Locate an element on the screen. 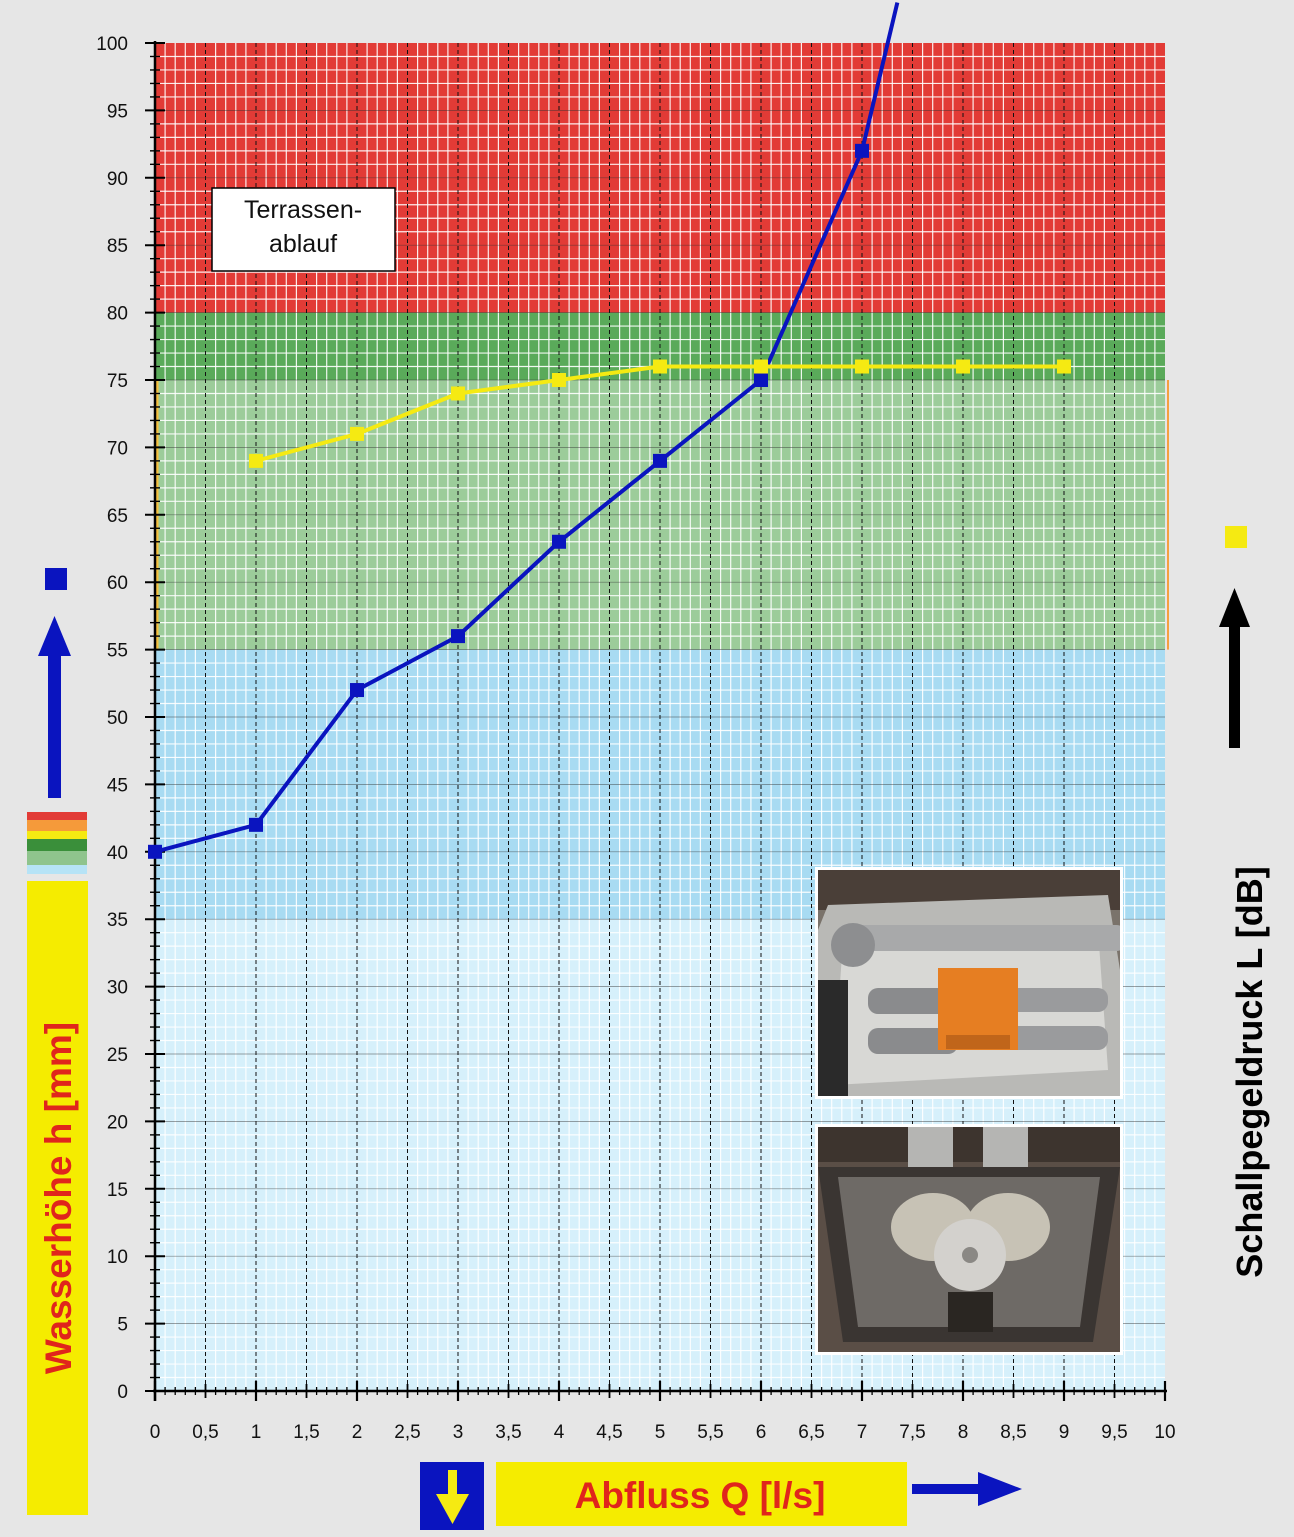  x-tick-label: 8 is located at coordinates (963, 1432).